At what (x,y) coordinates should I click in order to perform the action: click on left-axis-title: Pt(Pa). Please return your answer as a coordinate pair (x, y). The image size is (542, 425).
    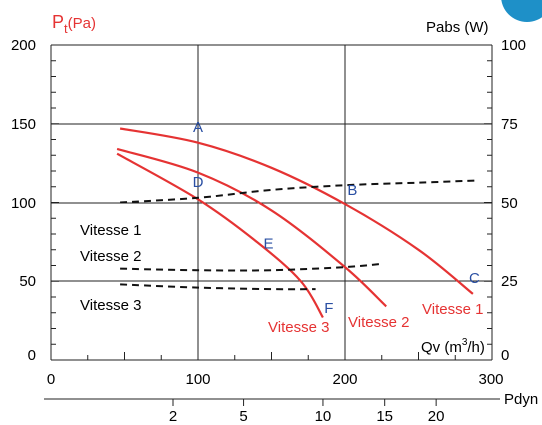
    Looking at the image, I should click on (74, 24).